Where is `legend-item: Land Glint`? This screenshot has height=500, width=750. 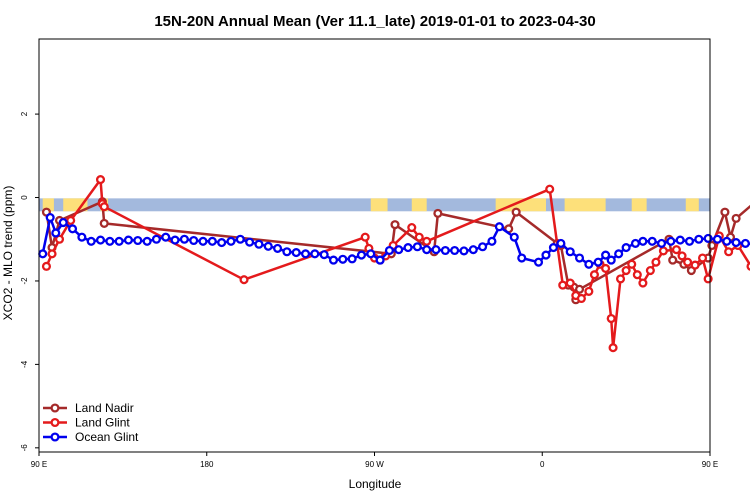
legend-item: Land Glint is located at coordinates (86, 423).